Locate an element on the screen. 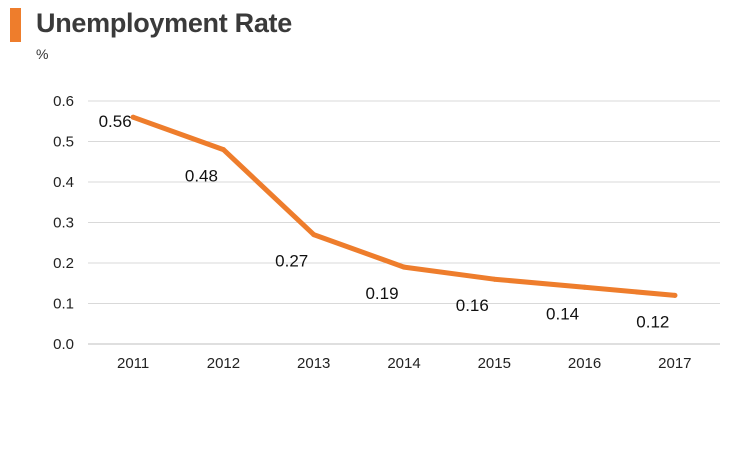 The image size is (753, 450). data-label: 0.27 is located at coordinates (291, 261).